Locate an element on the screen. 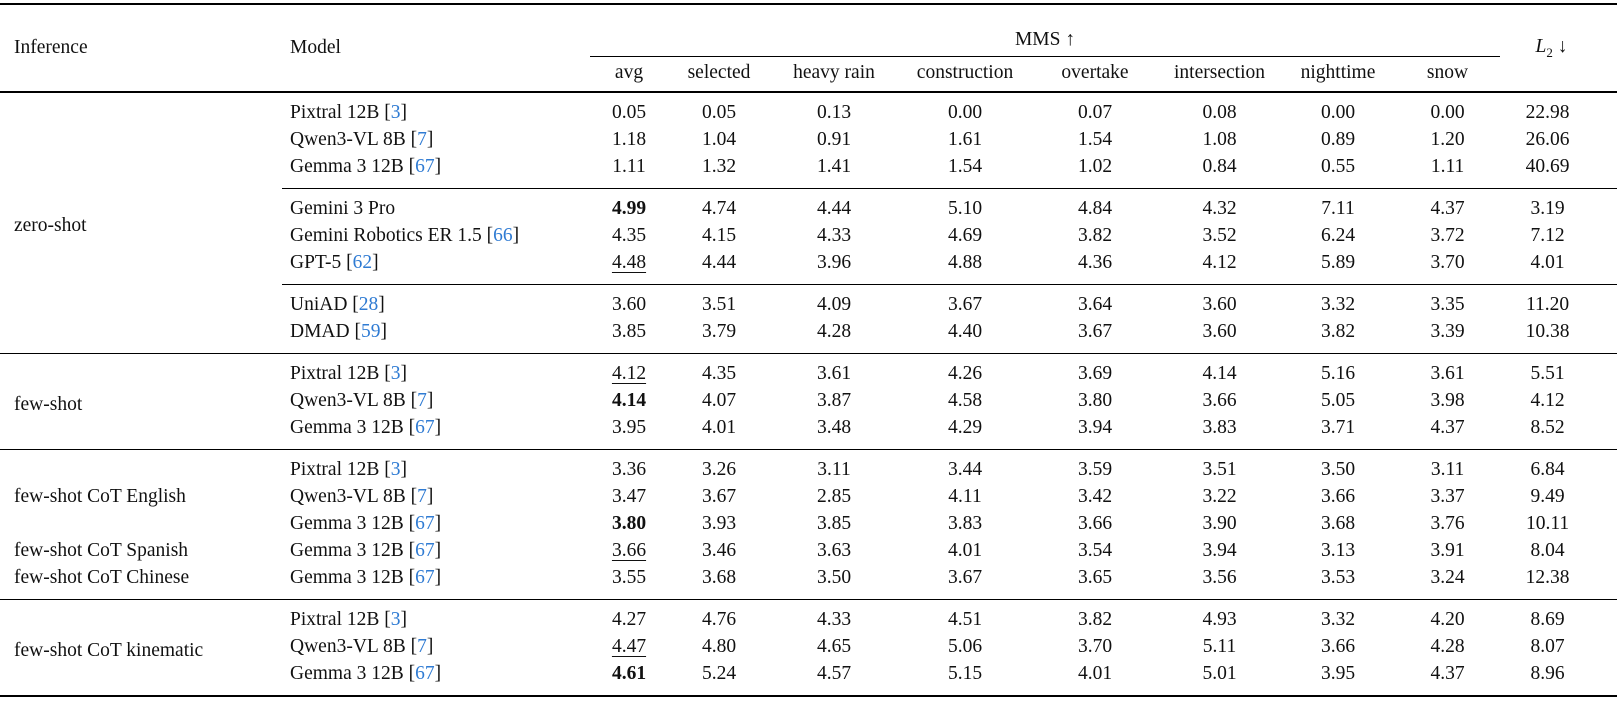 The height and width of the screenshot is (707, 1617). value-text: 0.84 is located at coordinates (1219, 167).